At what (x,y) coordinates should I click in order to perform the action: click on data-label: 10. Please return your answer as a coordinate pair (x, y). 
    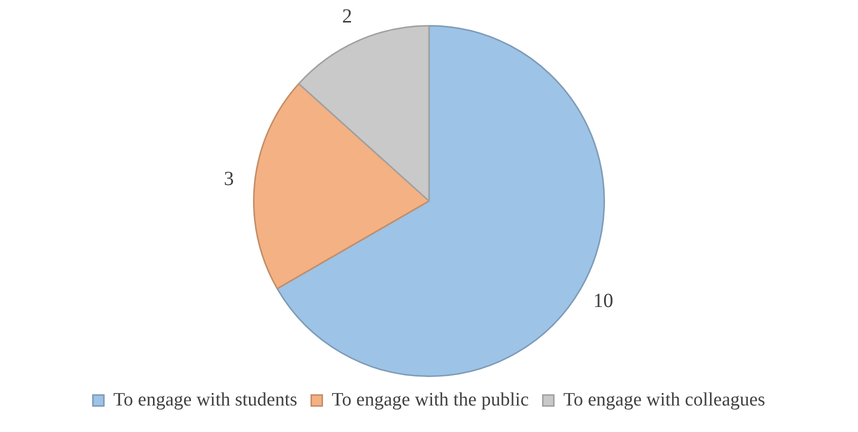
    Looking at the image, I should click on (603, 301).